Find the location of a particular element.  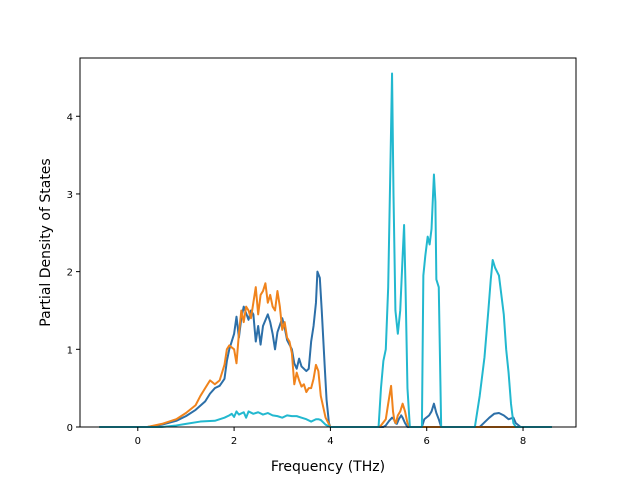

y-tick-label: 3 is located at coordinates (70, 195).